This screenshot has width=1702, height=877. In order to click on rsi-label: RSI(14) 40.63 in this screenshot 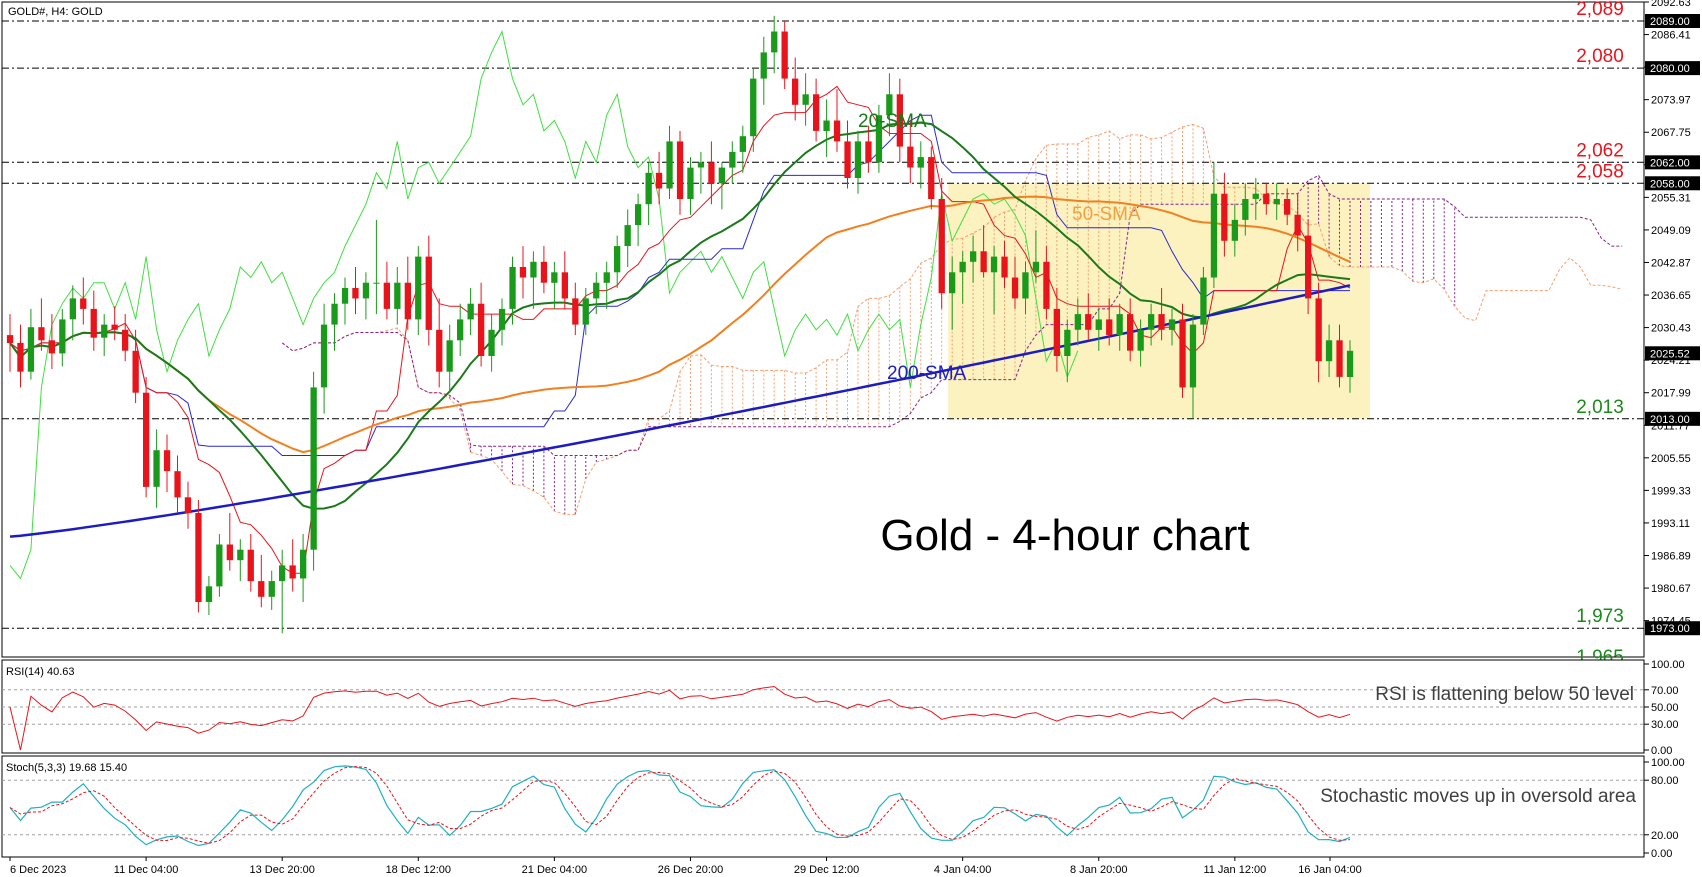, I will do `click(40, 672)`.